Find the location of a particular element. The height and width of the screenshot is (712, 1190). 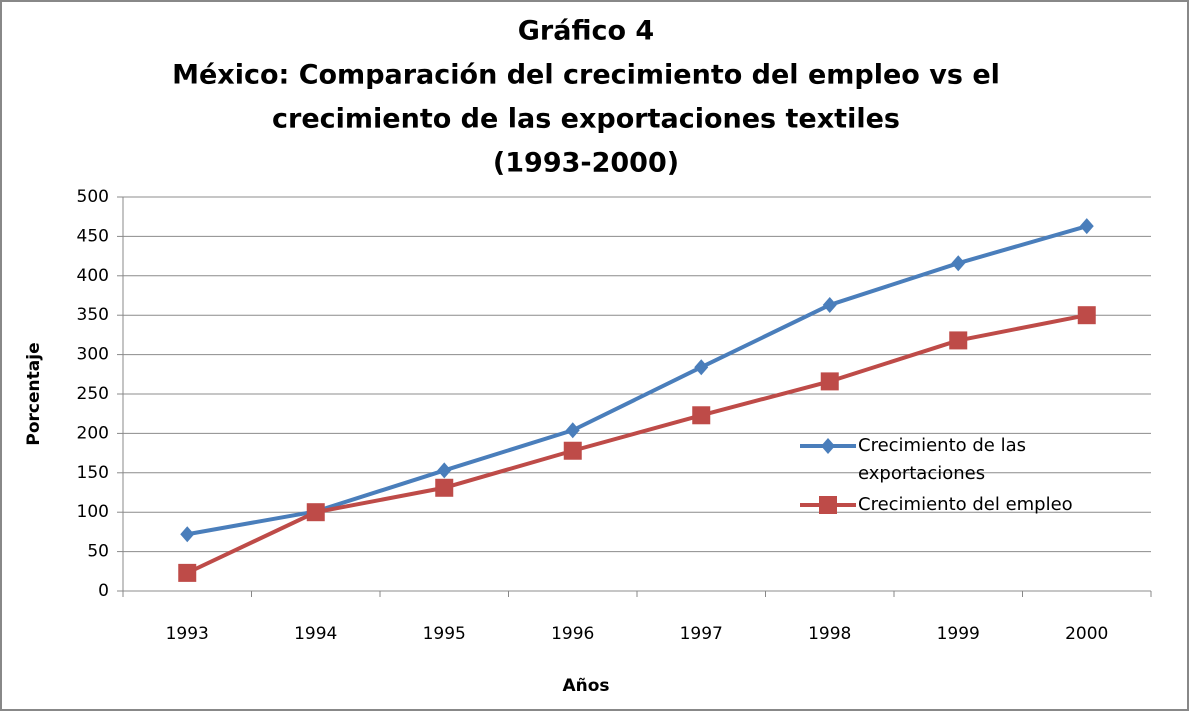

x-tick-label: 1998 is located at coordinates (829, 634).